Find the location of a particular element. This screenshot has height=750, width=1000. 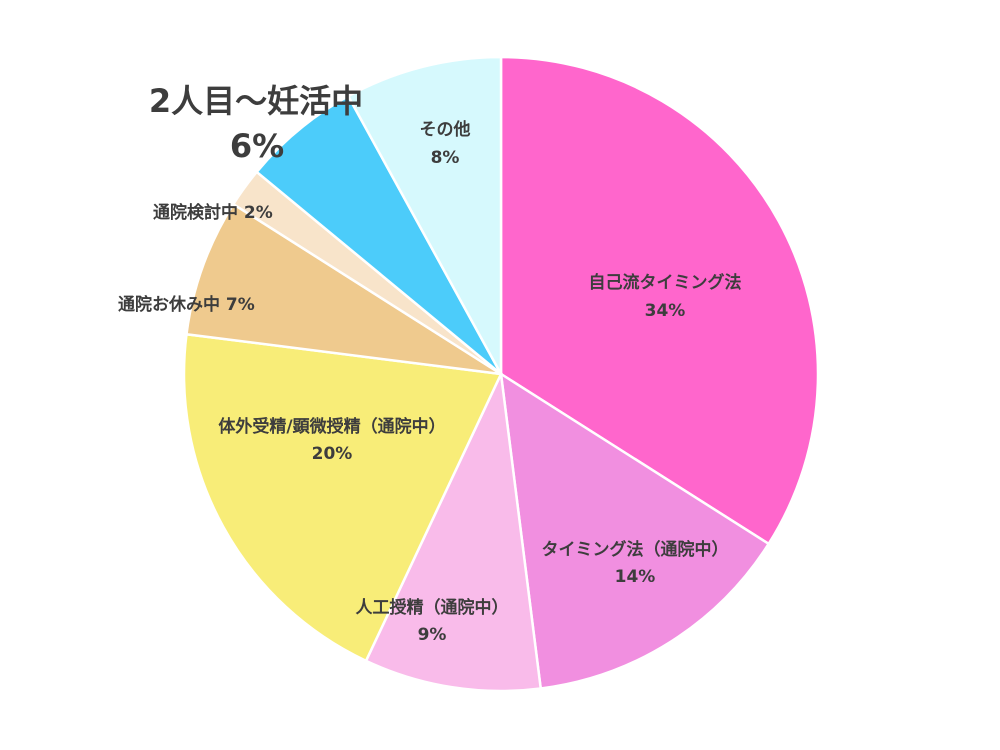

slice-value-label: 20% is located at coordinates (332, 454).